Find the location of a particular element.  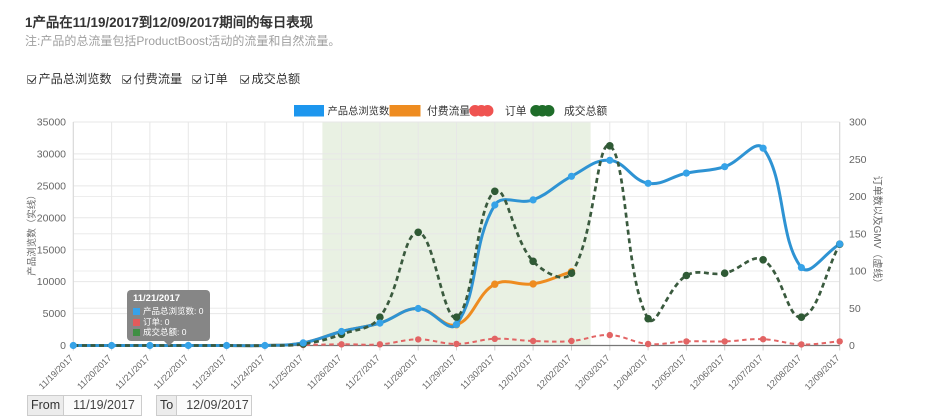

svg-text: 100 is located at coordinates (858, 272).